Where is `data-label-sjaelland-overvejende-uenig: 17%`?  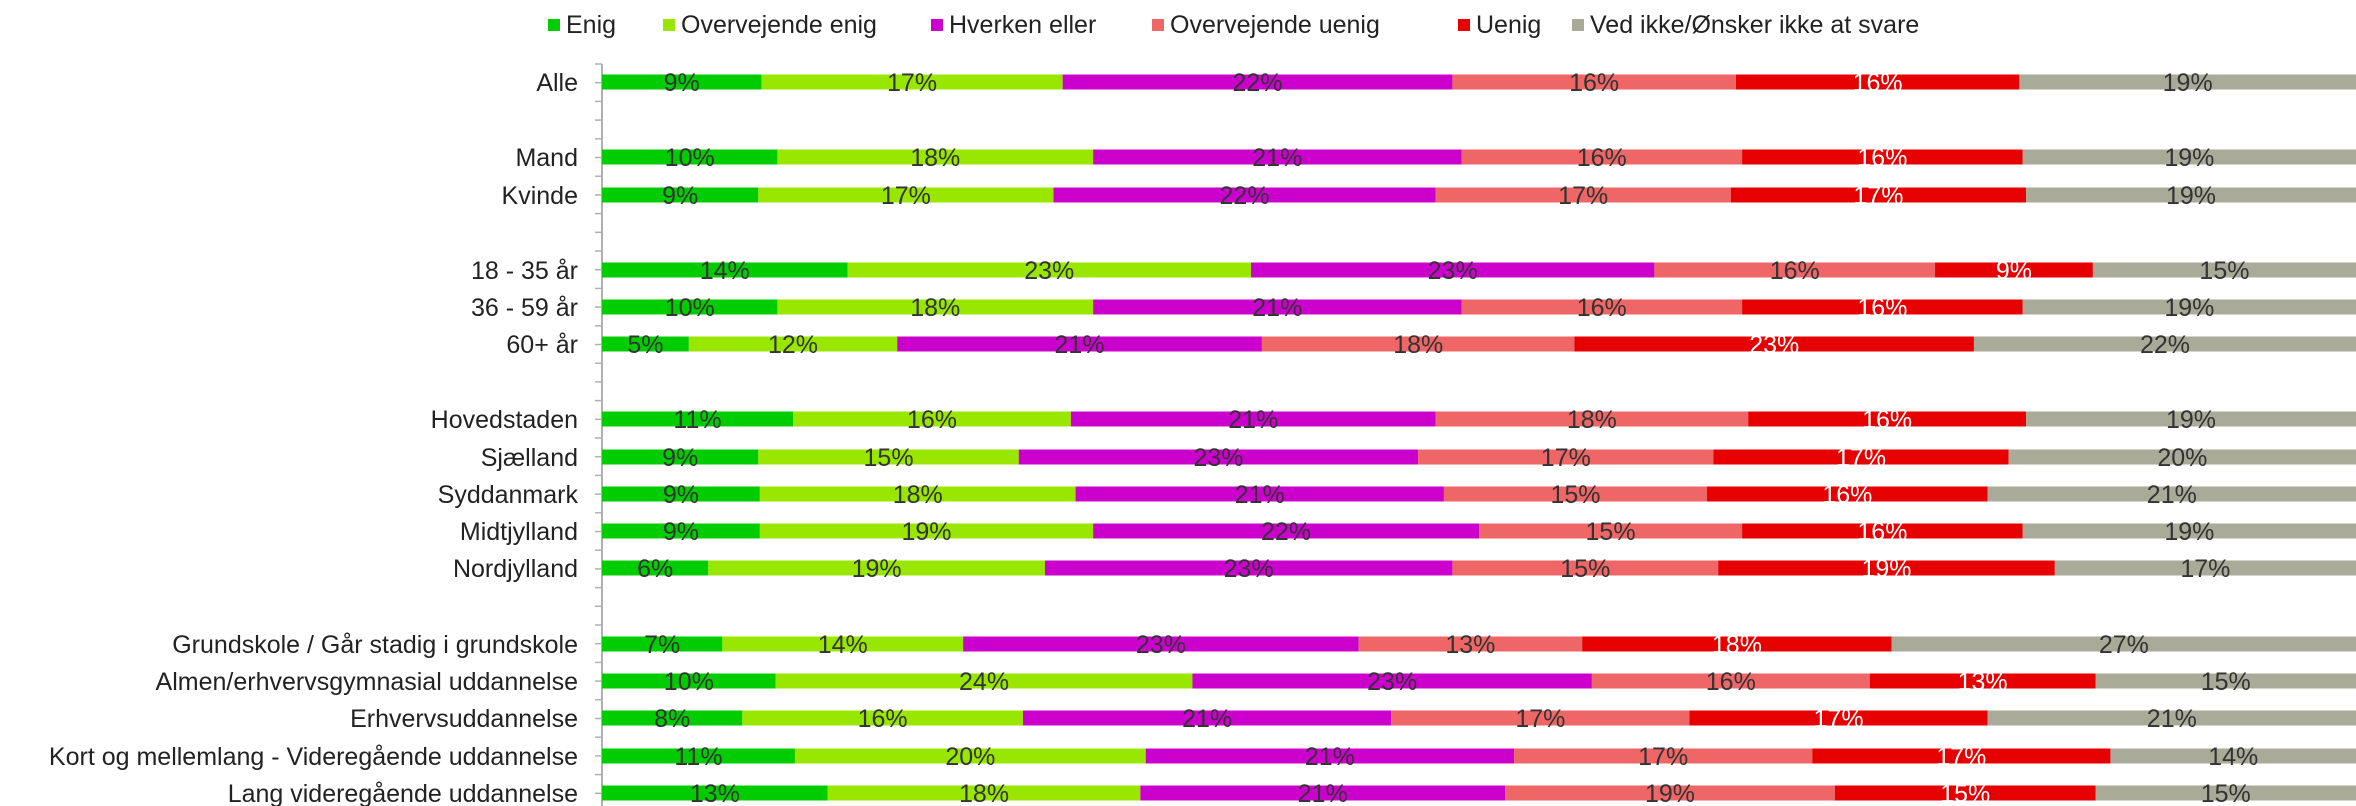 data-label-sjaelland-overvejende-uenig: 17% is located at coordinates (1566, 458).